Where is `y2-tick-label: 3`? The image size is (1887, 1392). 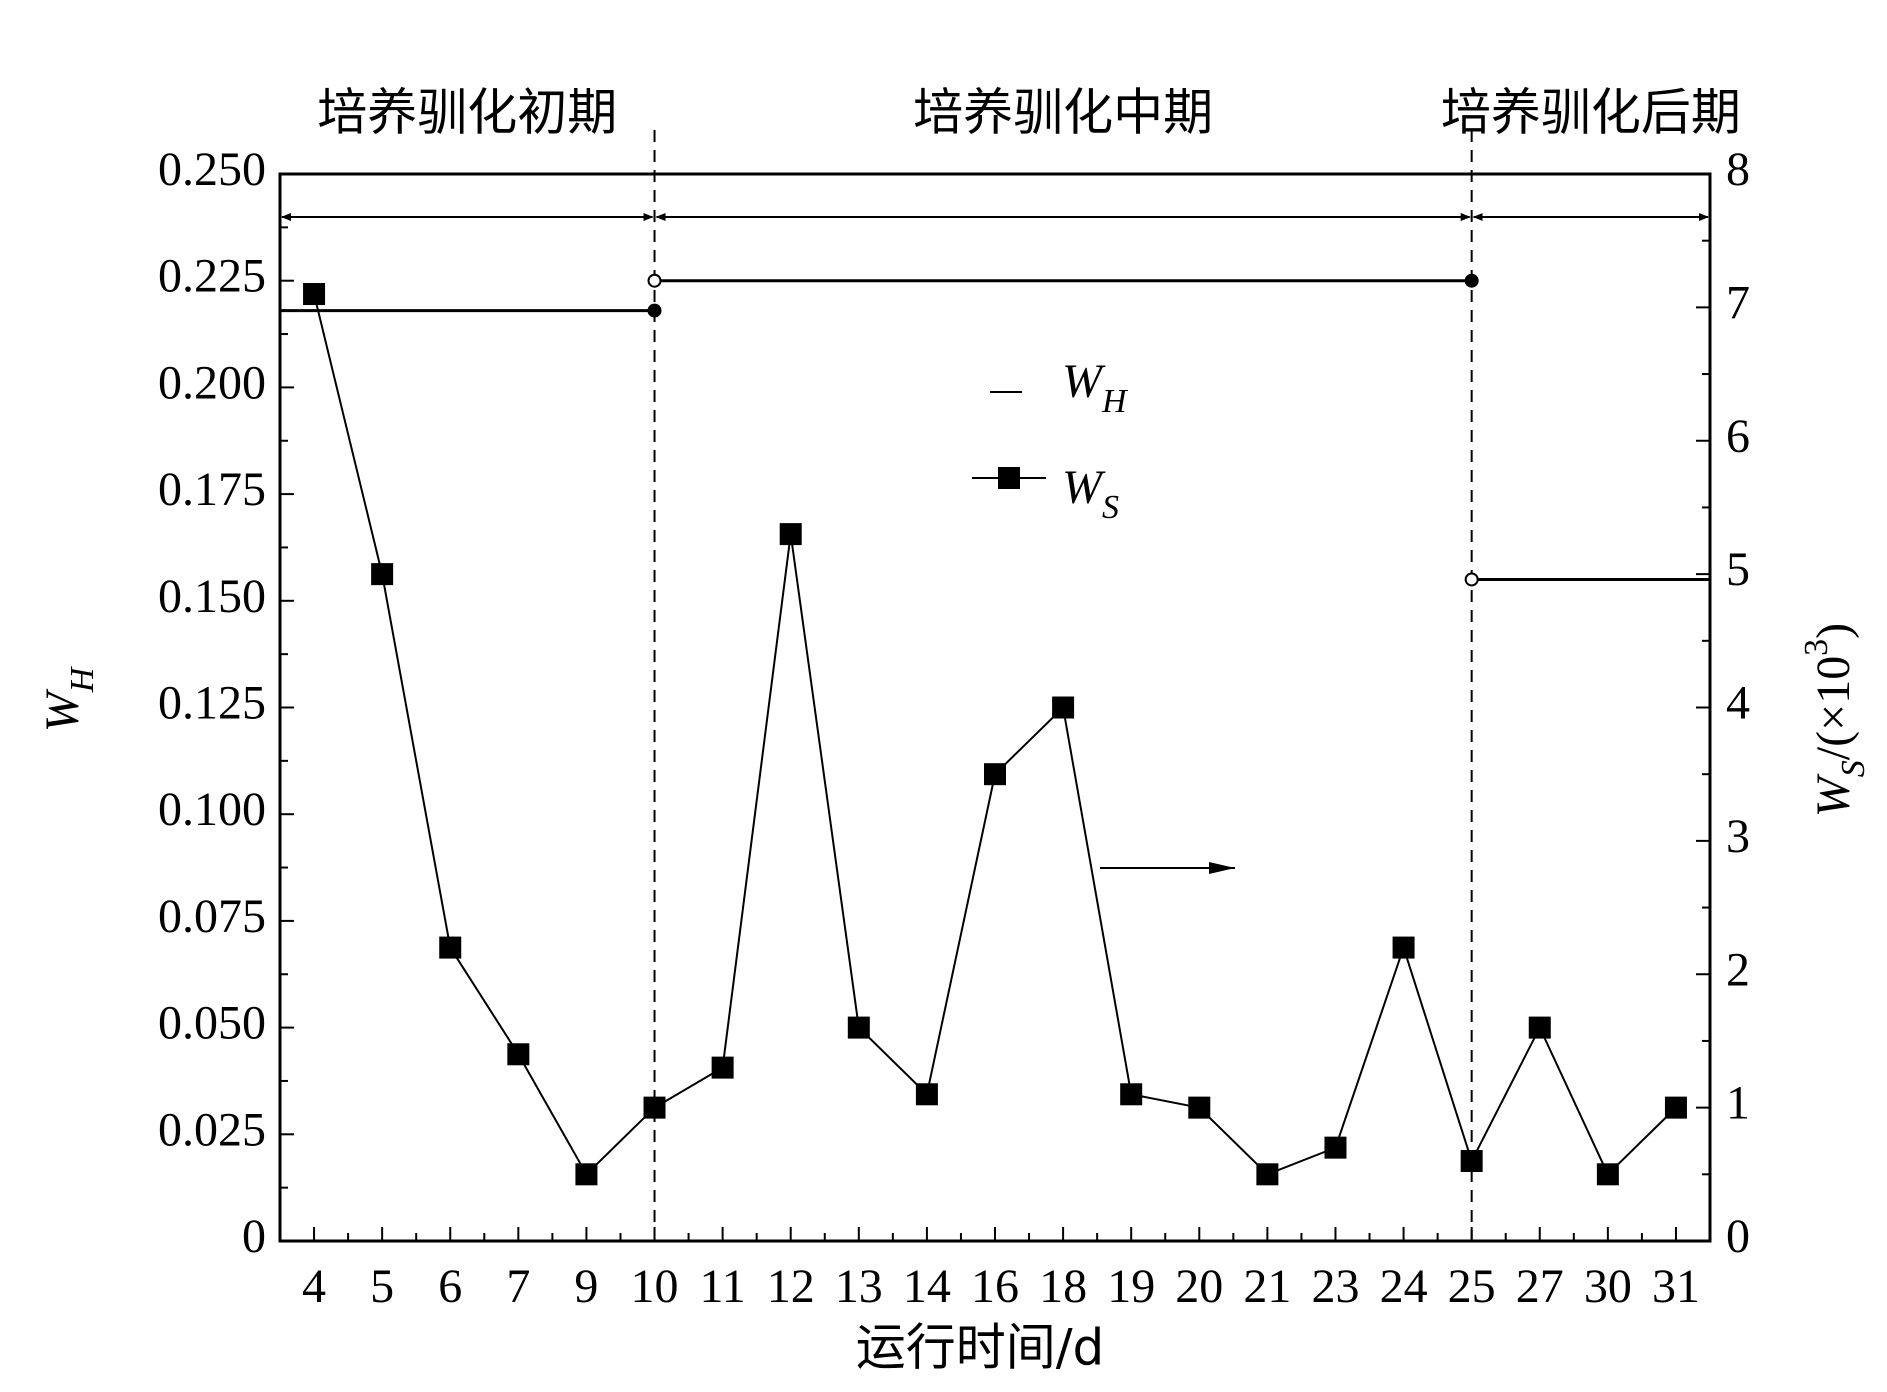
y2-tick-label: 3 is located at coordinates (1738, 836).